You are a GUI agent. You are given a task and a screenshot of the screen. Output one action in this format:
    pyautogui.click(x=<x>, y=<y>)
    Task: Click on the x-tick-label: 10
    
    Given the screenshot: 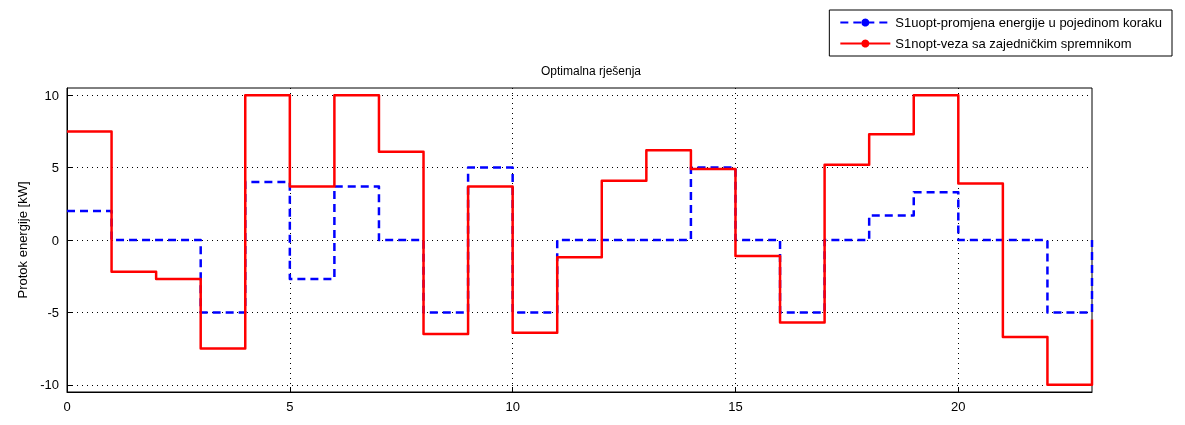 What is the action you would take?
    pyautogui.click(x=512, y=406)
    